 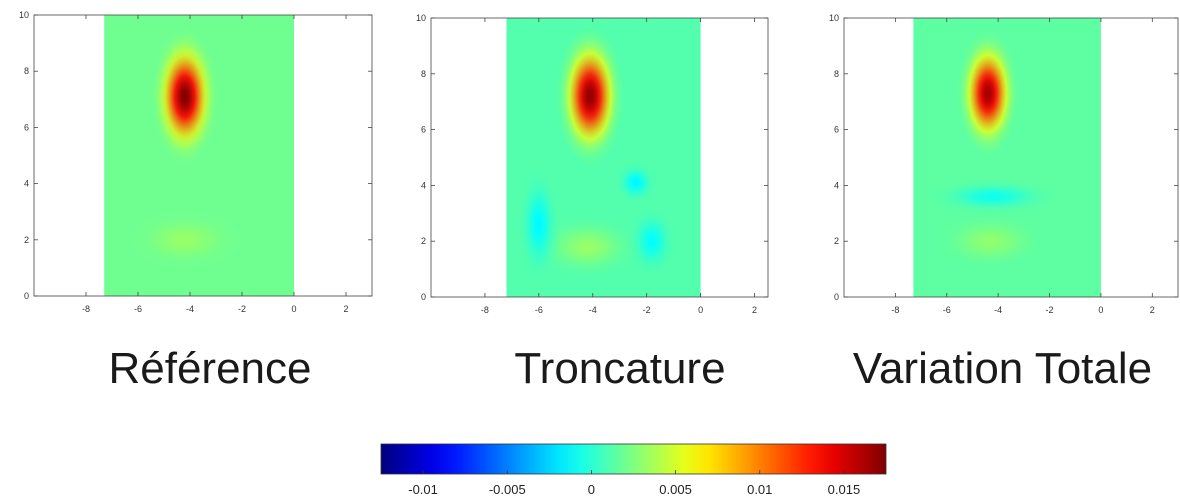 What do you see at coordinates (620, 368) in the screenshot?
I see `caption-troncature: Troncature` at bounding box center [620, 368].